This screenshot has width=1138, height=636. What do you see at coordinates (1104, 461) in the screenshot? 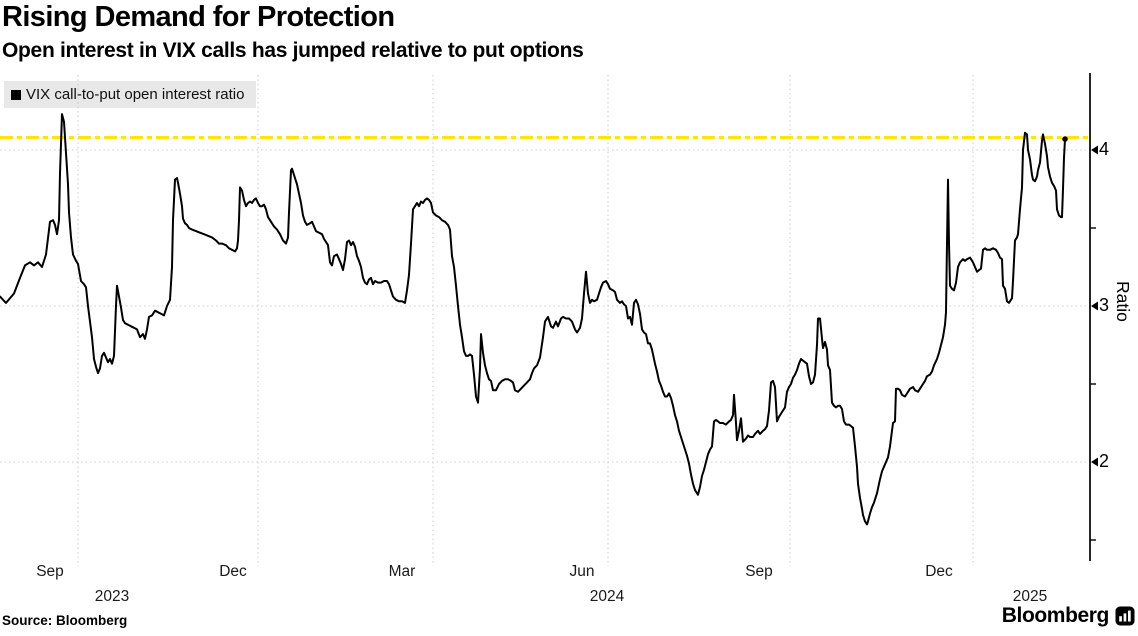
I see `y-tick-label: 2` at bounding box center [1104, 461].